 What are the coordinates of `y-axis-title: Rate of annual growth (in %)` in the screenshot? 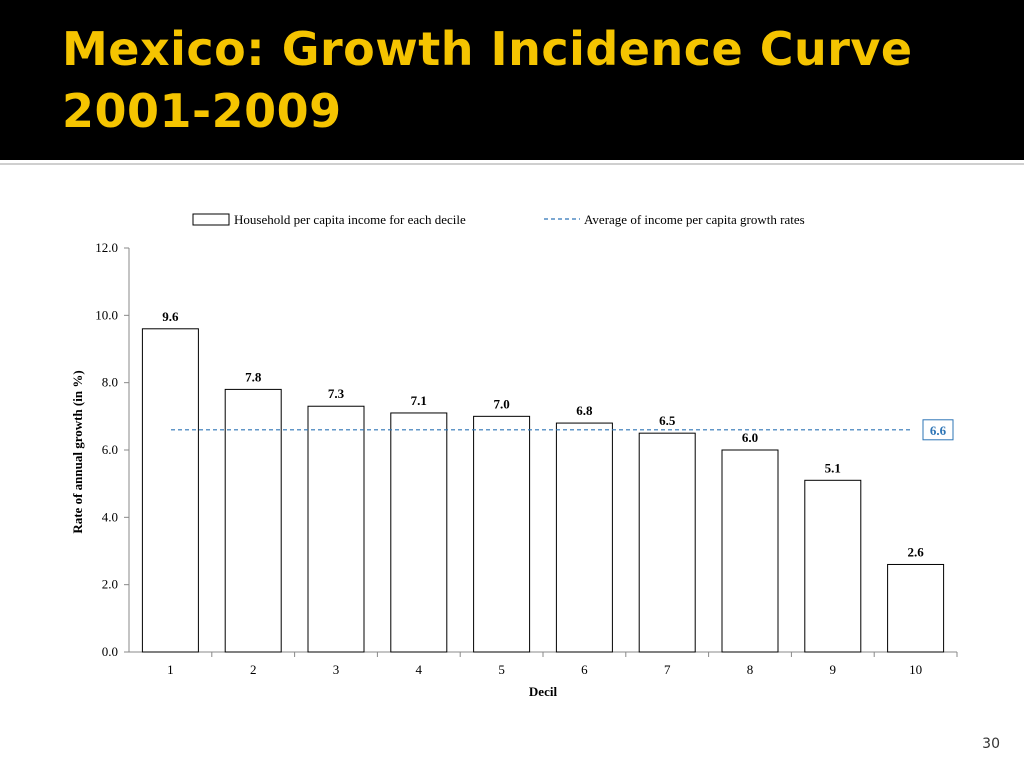 It's located at (77, 451).